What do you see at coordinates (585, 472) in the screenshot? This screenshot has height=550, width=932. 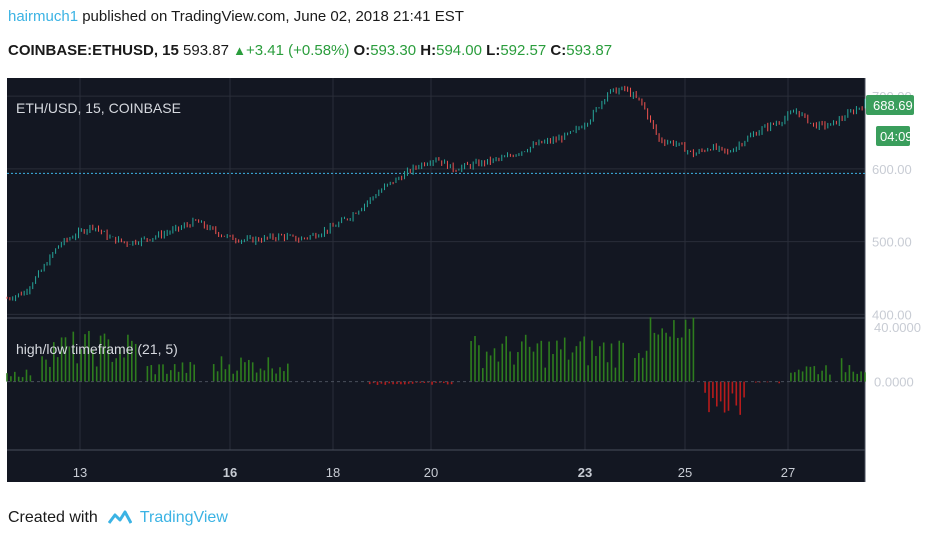 I see `x-tick-label: 23` at bounding box center [585, 472].